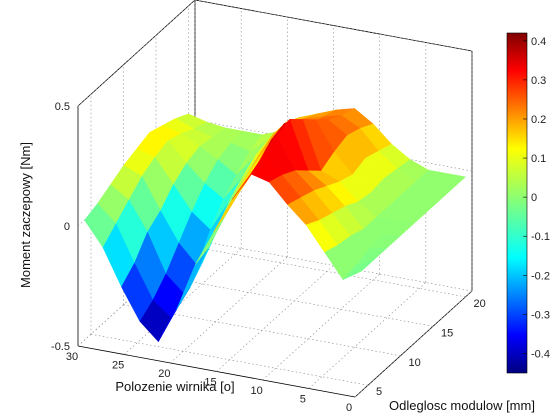  I want to click on z-axis-label: Moment zaczepowy [Nm], so click(25, 215).